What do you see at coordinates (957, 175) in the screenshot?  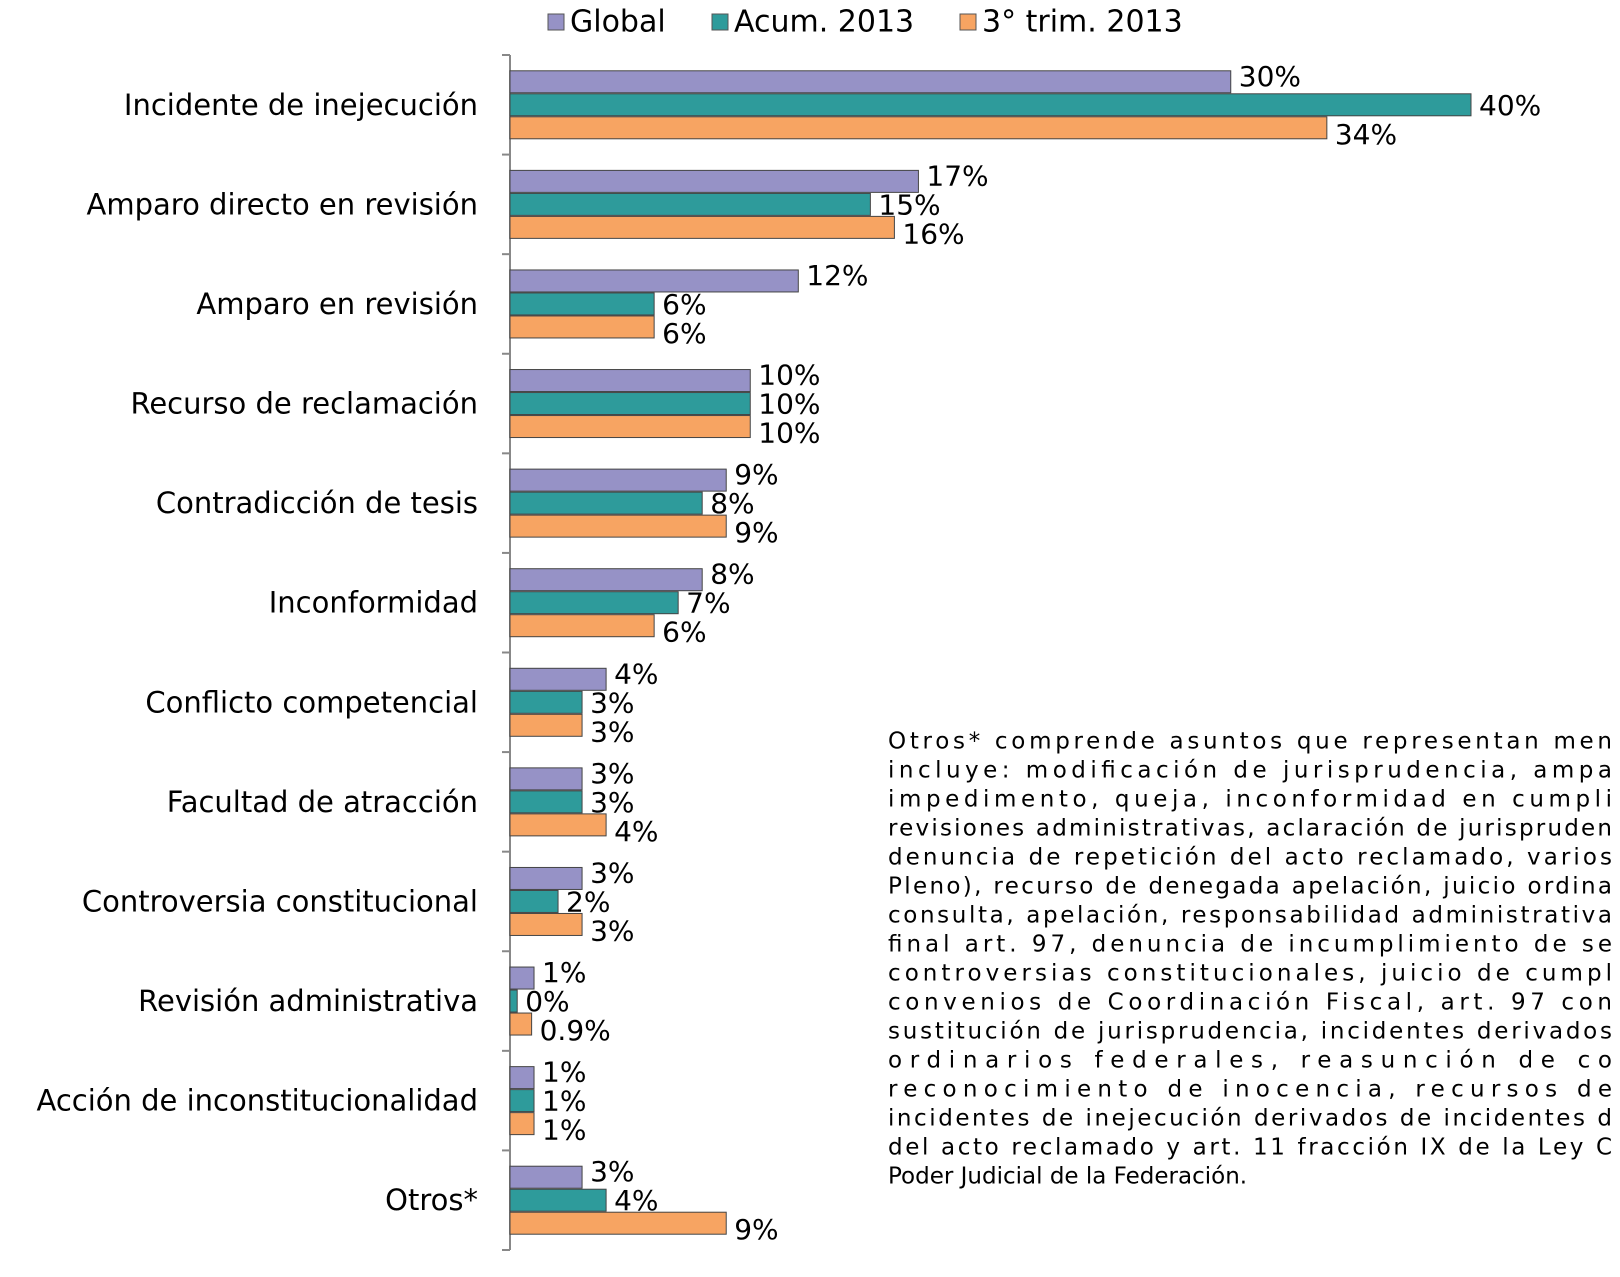 I see `value-label: 17%` at bounding box center [957, 175].